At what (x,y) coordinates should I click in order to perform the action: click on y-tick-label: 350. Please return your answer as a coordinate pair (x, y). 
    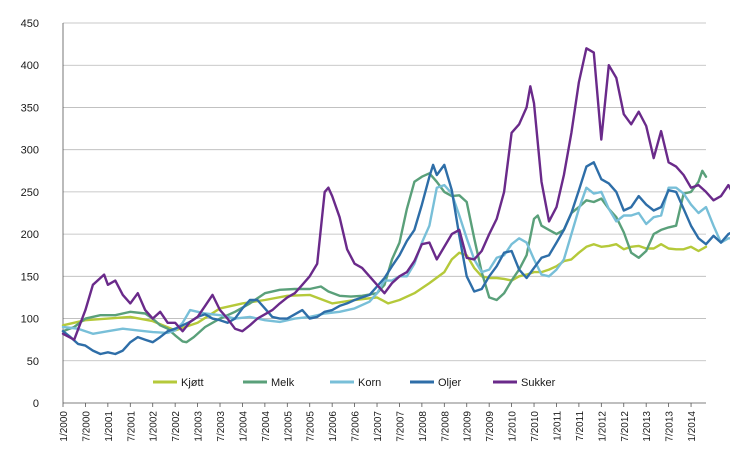
    Looking at the image, I should click on (30, 108).